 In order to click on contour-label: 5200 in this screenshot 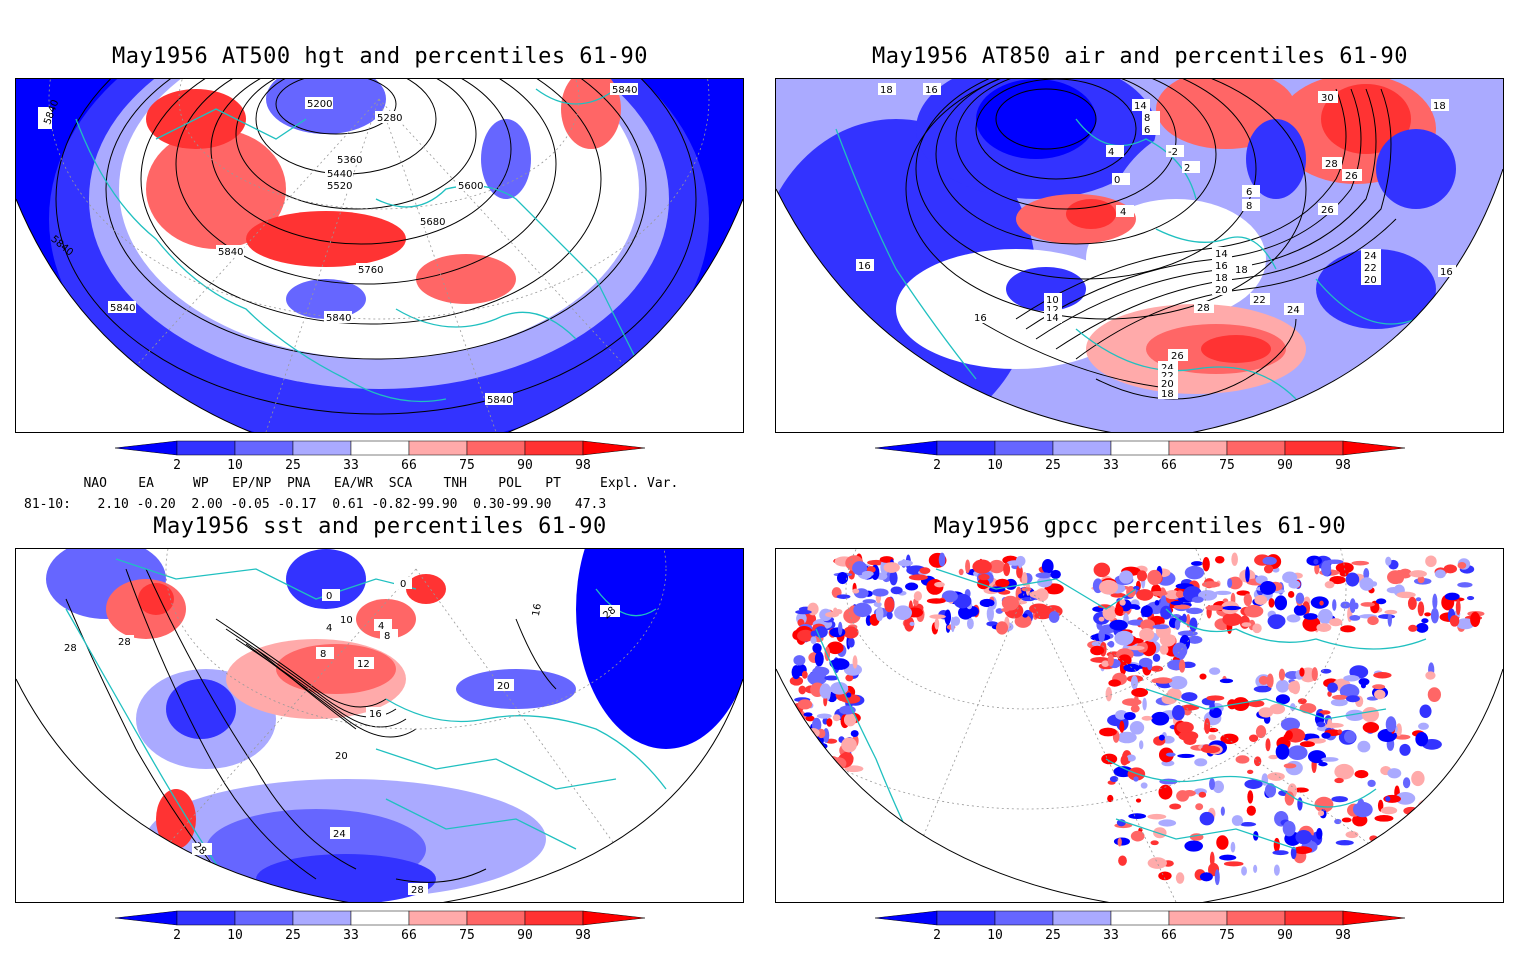, I will do `click(319, 104)`.